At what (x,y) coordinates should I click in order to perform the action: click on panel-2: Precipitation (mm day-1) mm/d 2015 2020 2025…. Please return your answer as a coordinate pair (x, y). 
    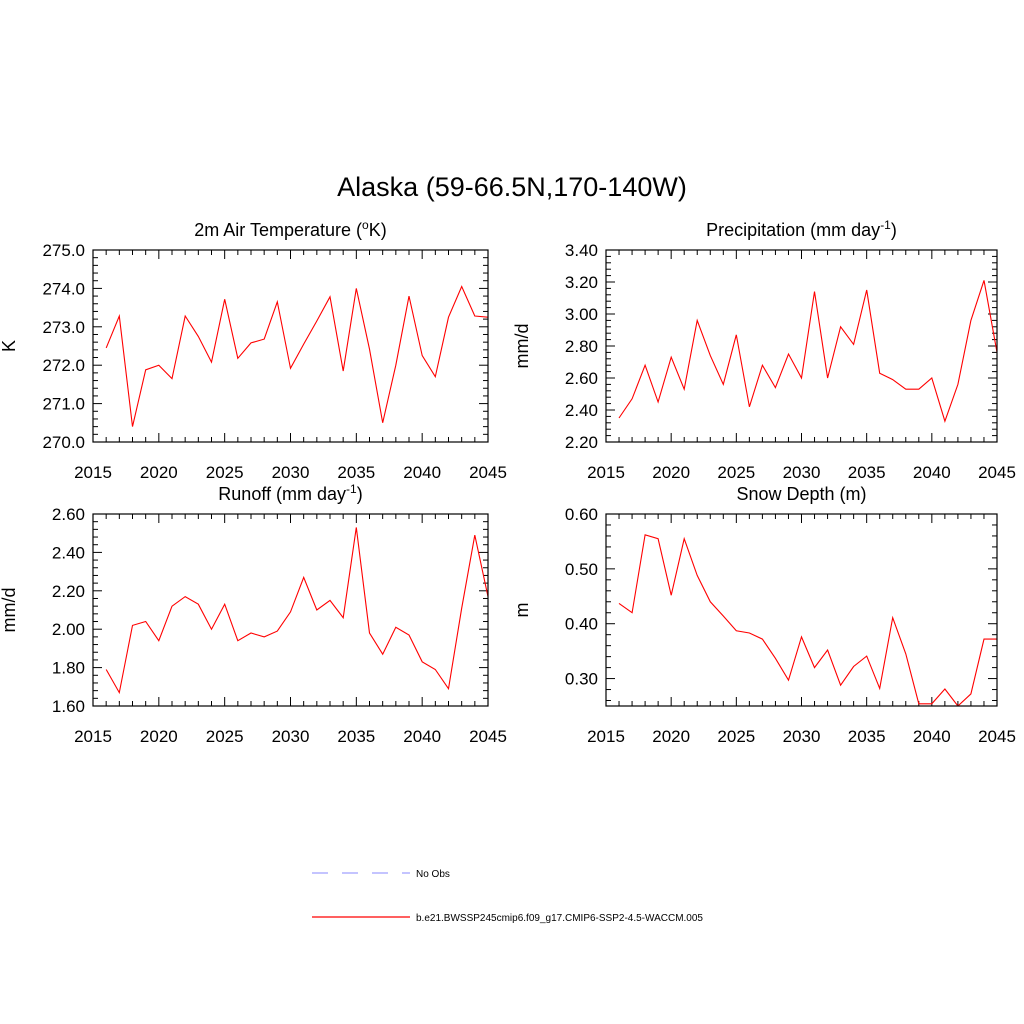
    Looking at the image, I should click on (764, 350).